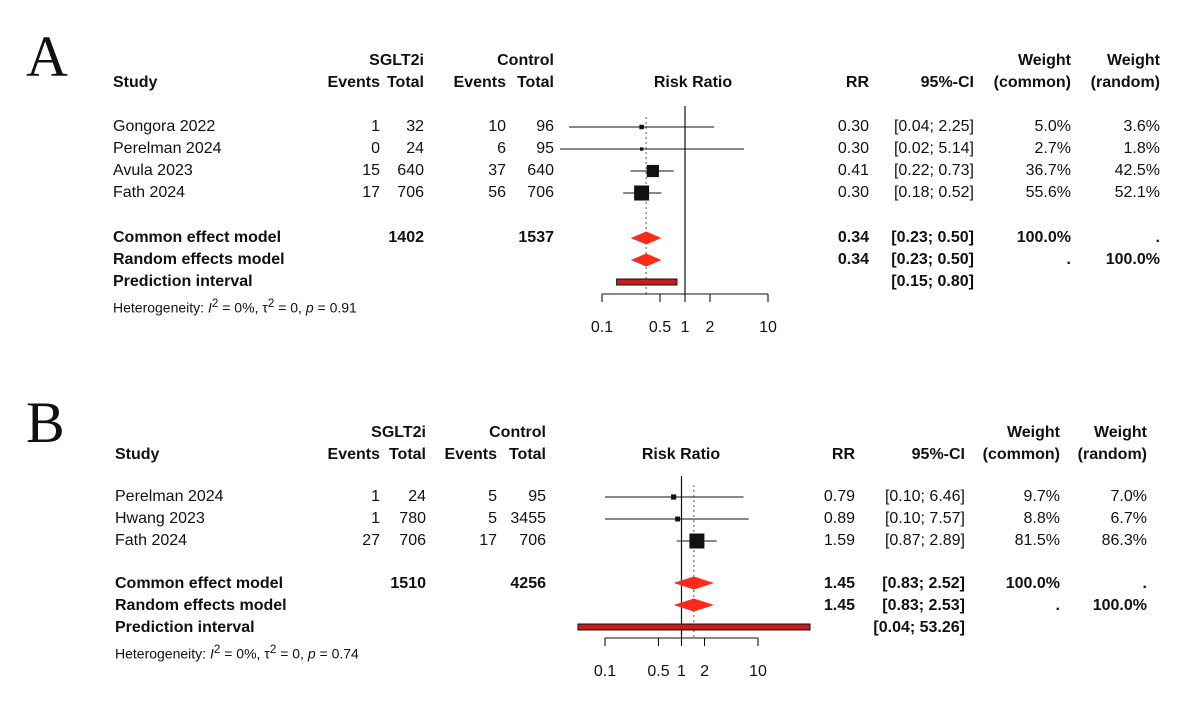 The width and height of the screenshot is (1200, 711). Describe the element at coordinates (375, 148) in the screenshot. I see `events1: 0` at that location.